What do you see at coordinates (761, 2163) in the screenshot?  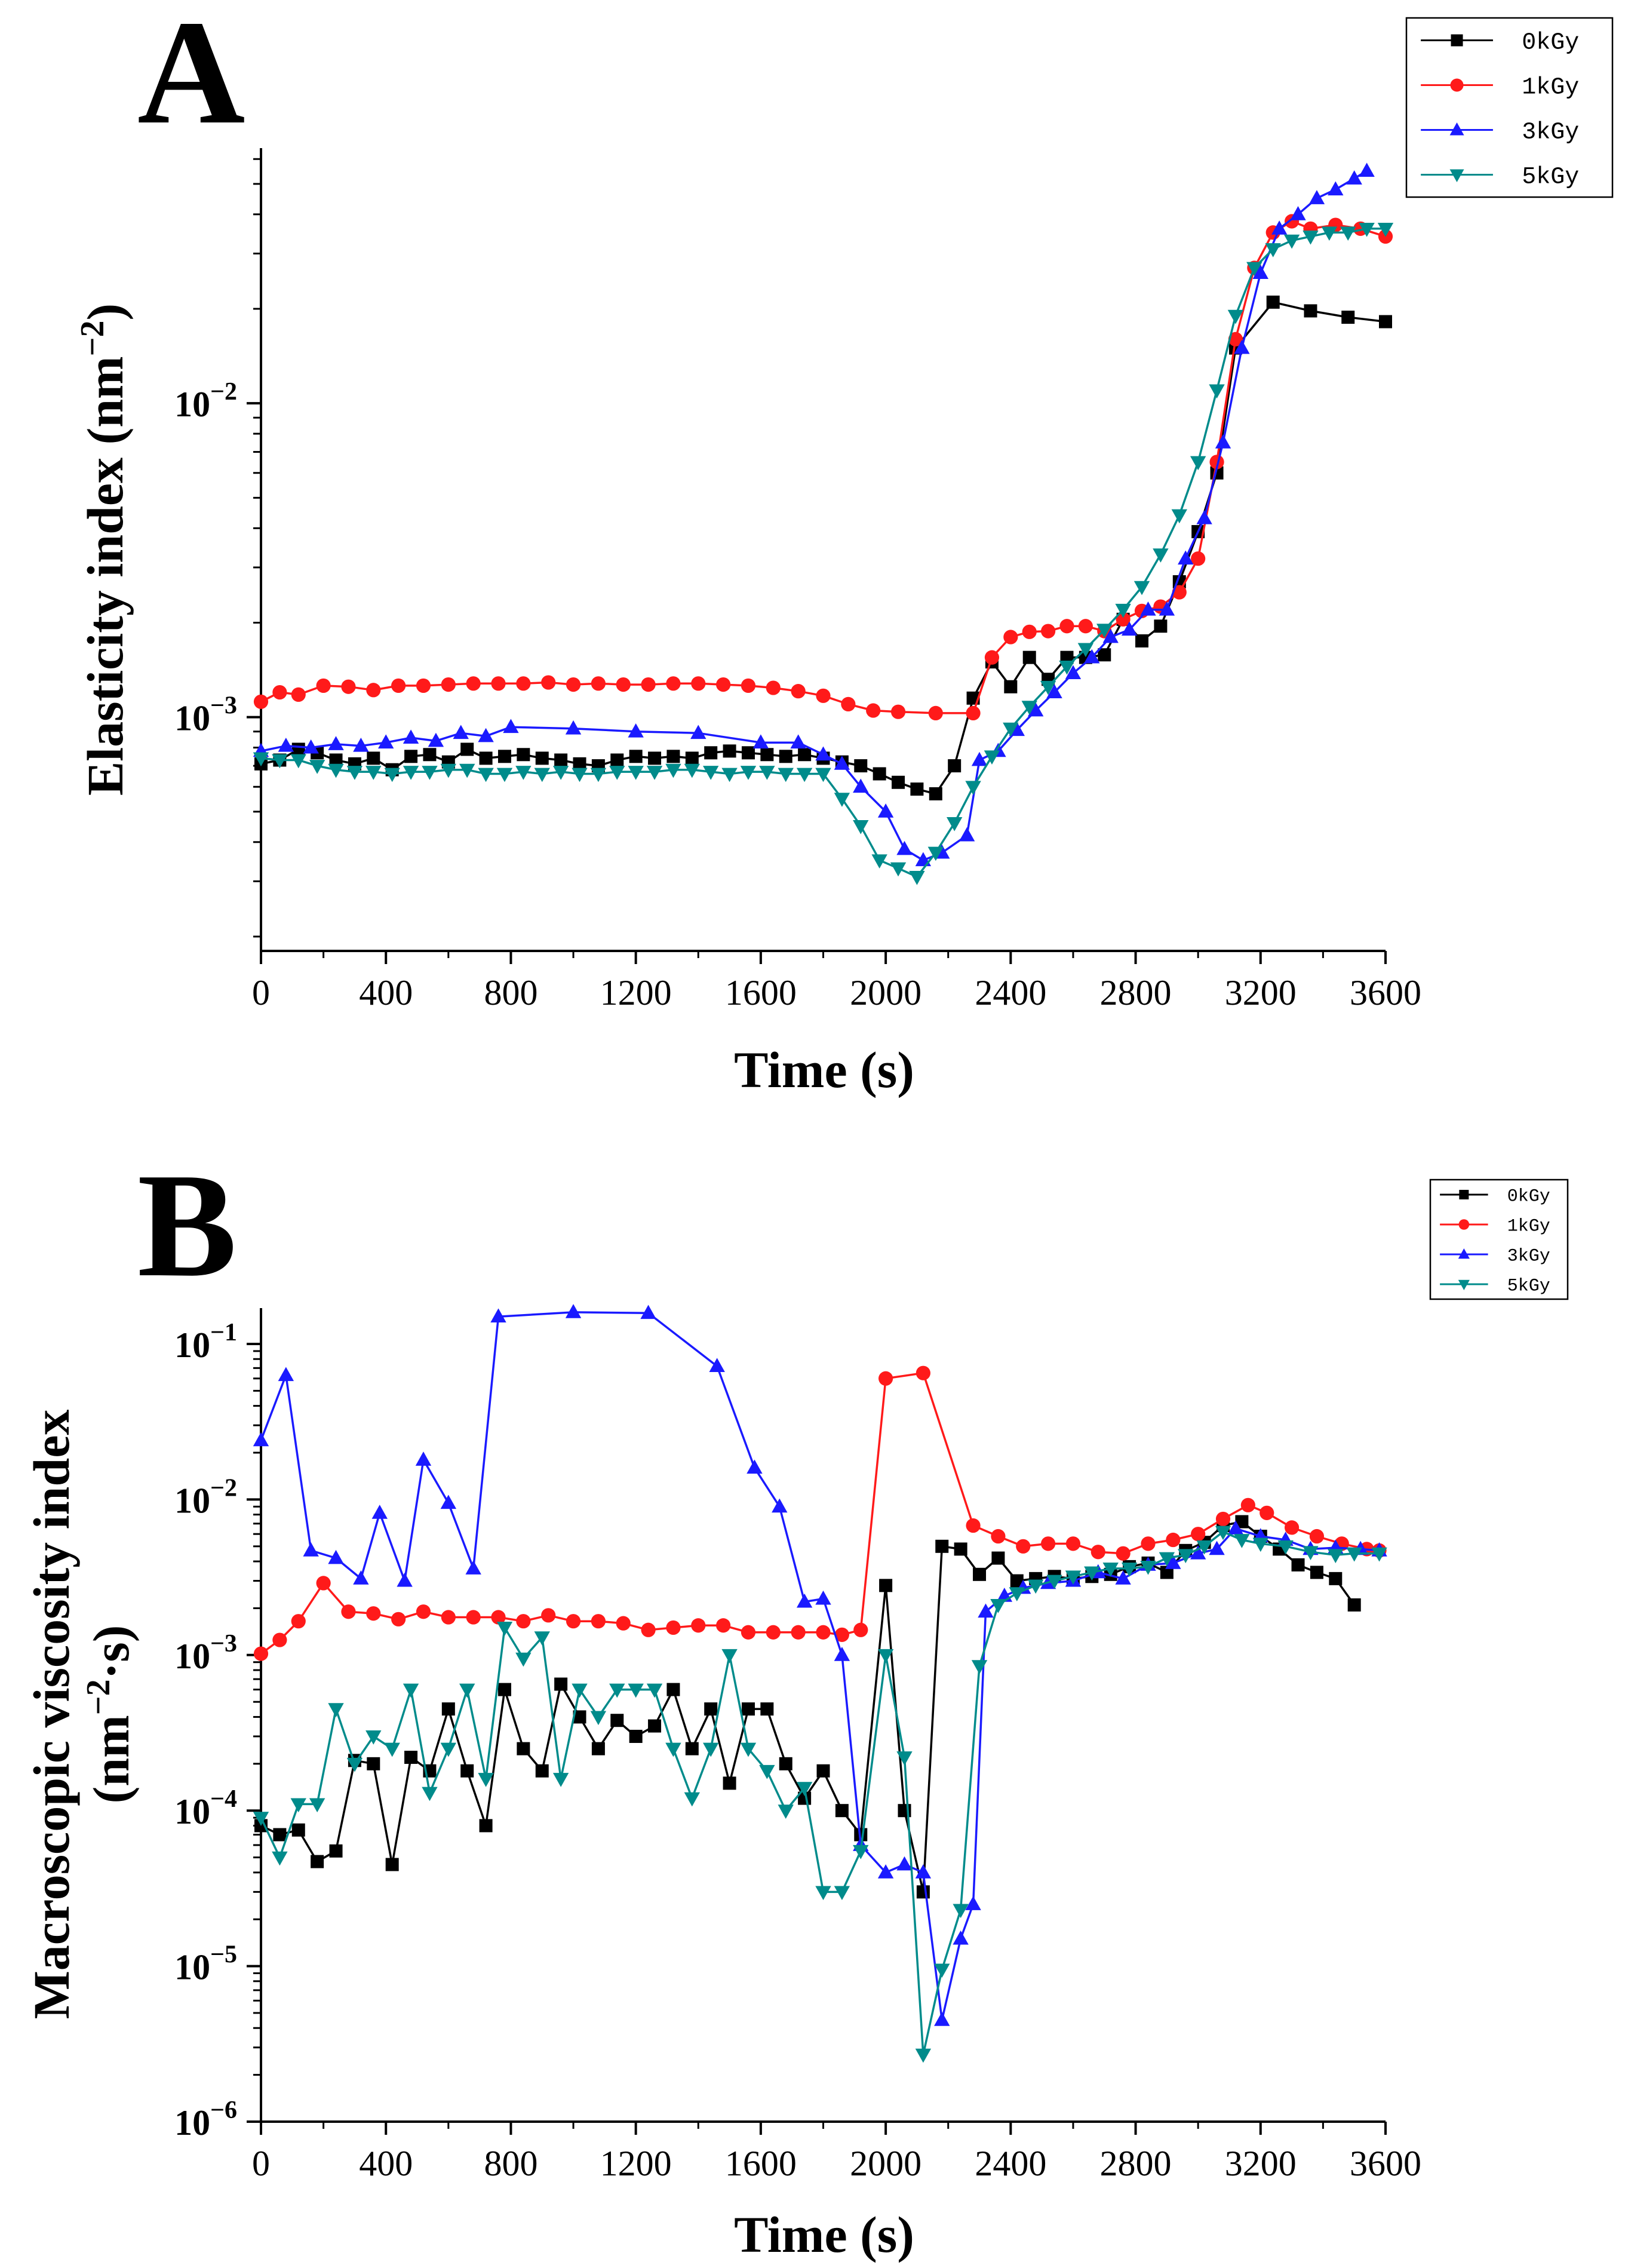 I see `x-tick-label: 1600` at bounding box center [761, 2163].